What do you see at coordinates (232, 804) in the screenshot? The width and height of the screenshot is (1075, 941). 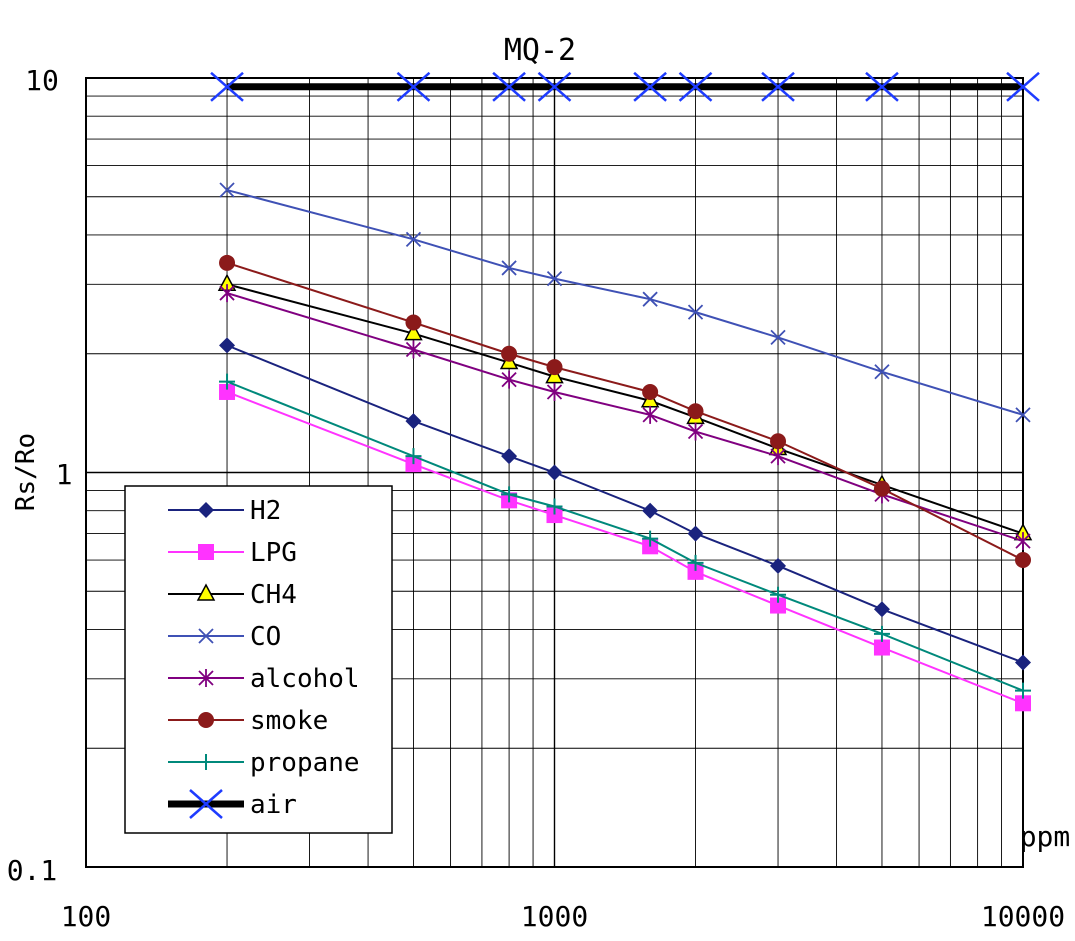 I see `legend-item-air: air` at bounding box center [232, 804].